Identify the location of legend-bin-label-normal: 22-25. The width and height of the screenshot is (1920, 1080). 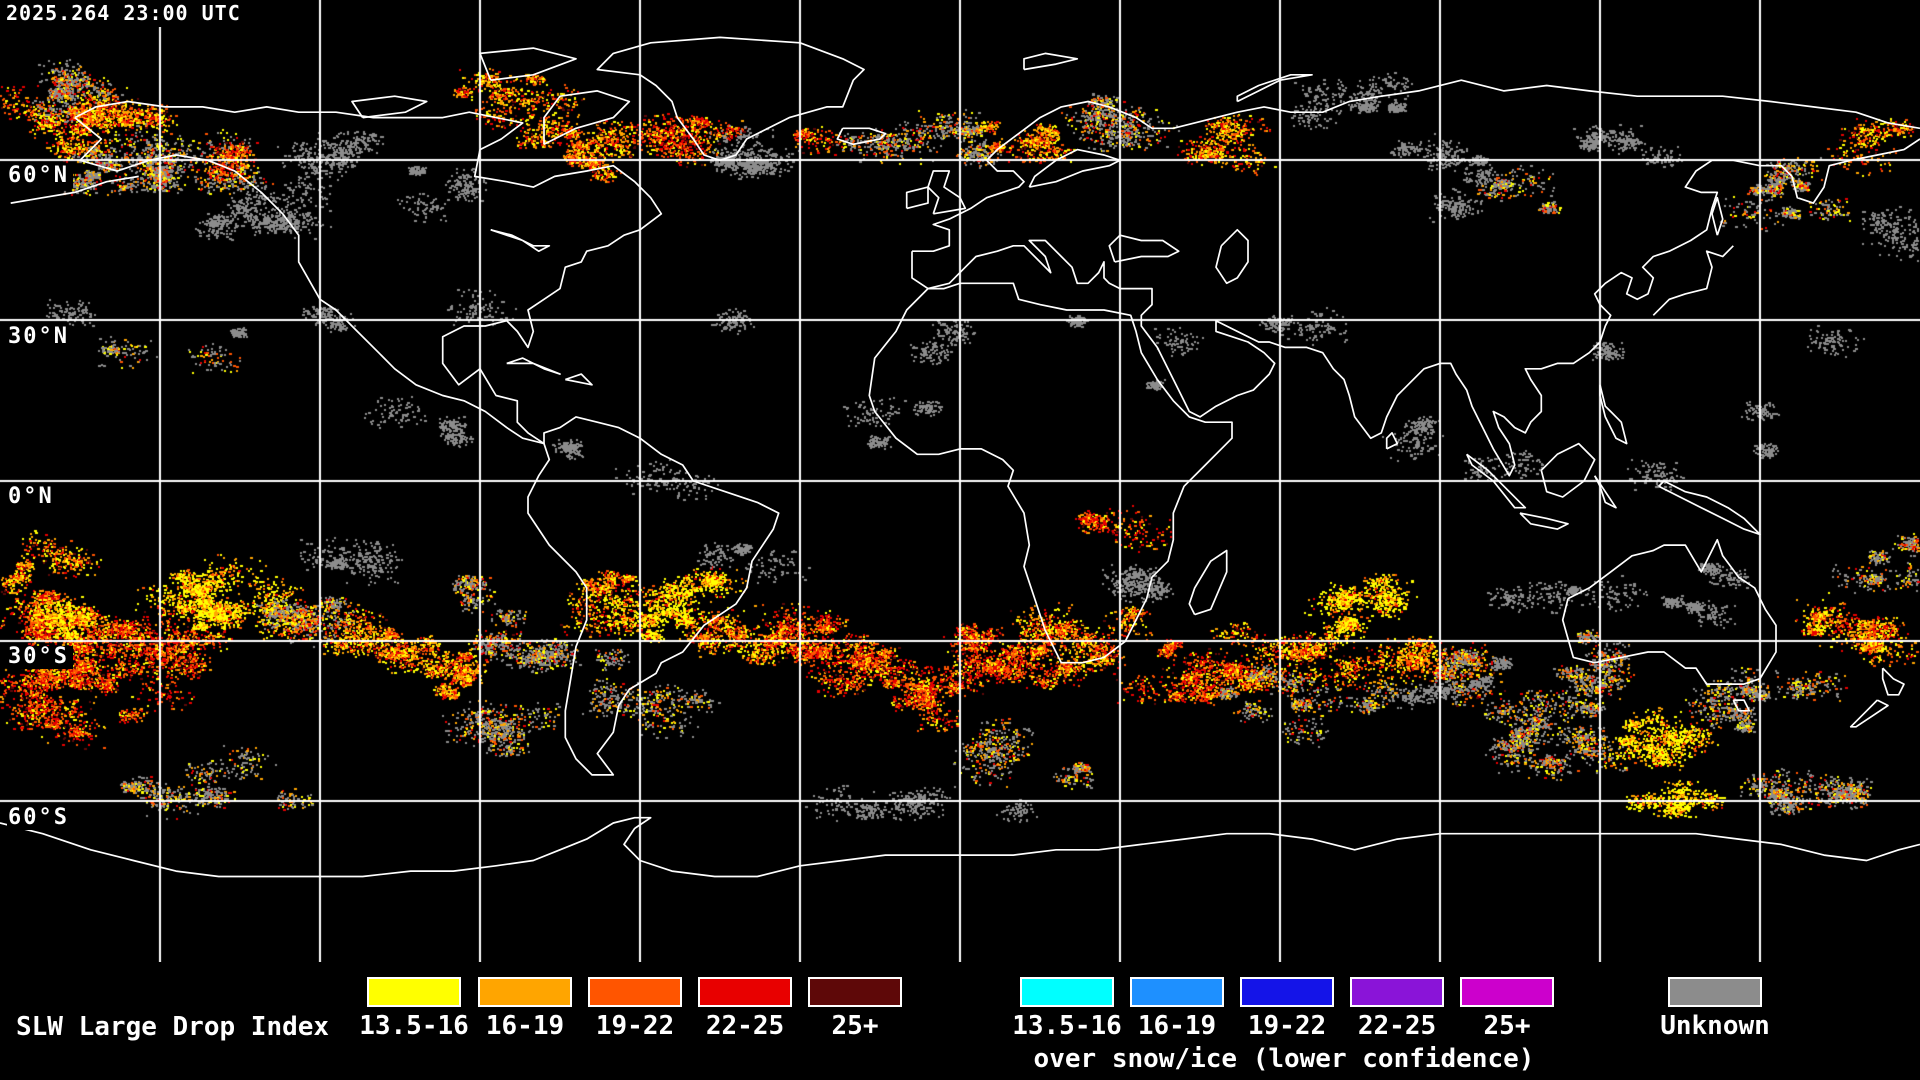
(745, 1026).